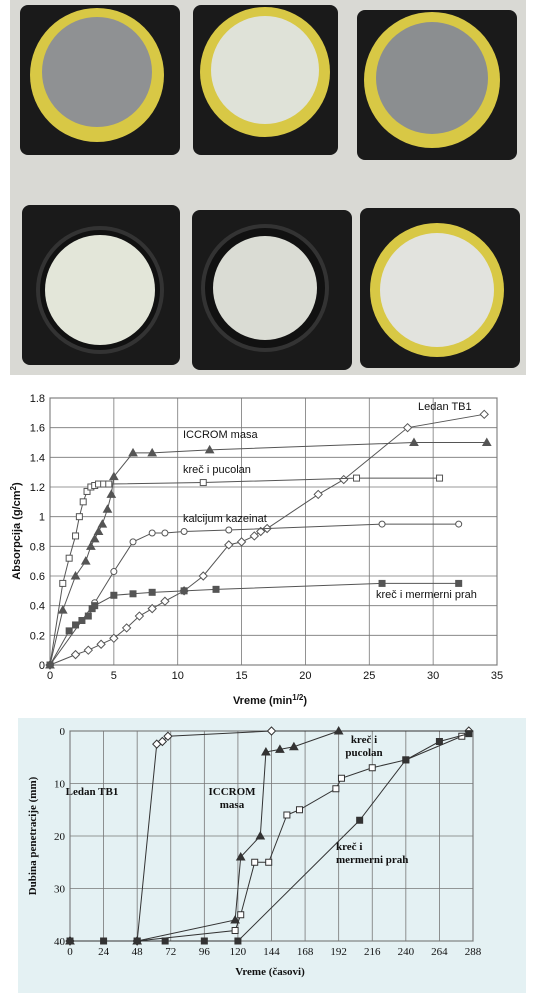  I want to click on x-tick-label: 25, so click(369, 676).